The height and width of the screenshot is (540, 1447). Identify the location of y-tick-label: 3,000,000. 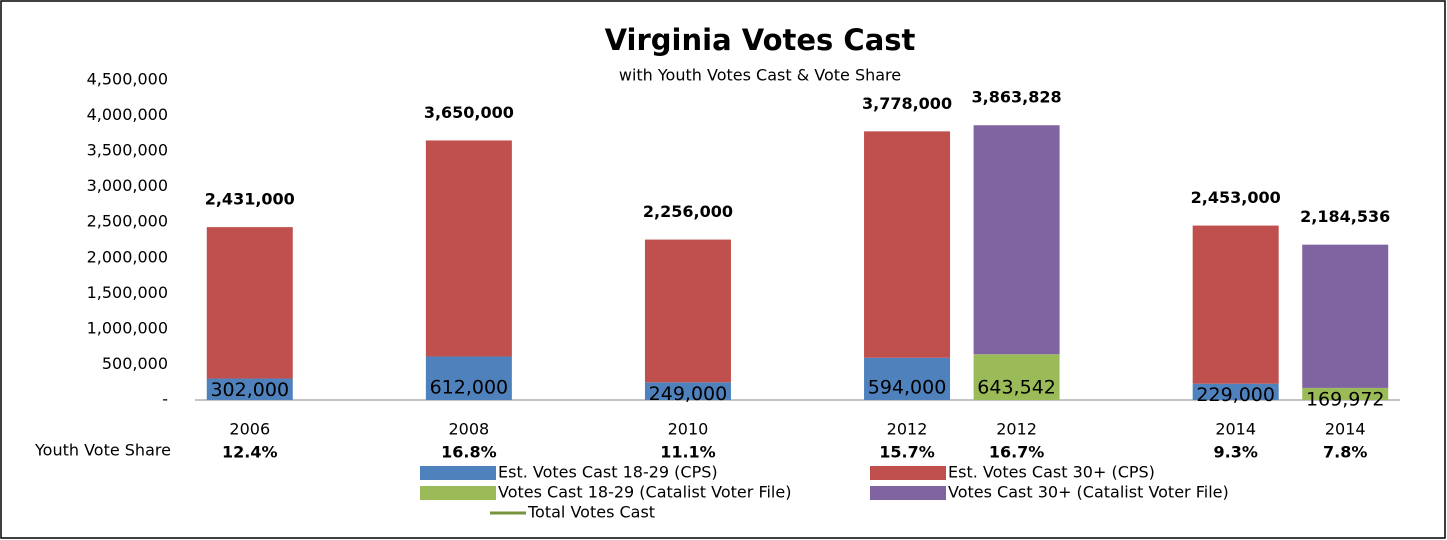
(127, 185).